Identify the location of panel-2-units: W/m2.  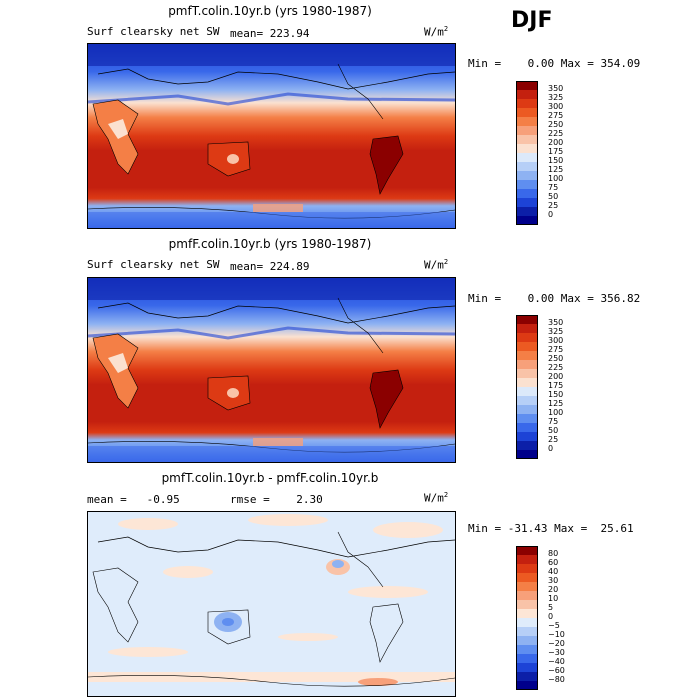
(436, 265).